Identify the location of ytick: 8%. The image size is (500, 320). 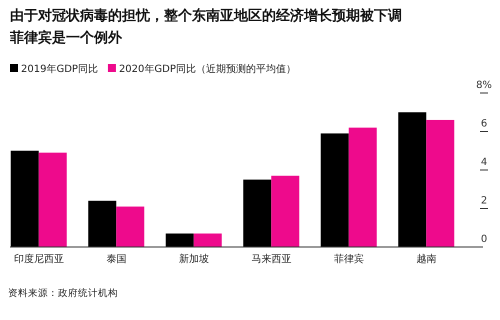
(484, 85).